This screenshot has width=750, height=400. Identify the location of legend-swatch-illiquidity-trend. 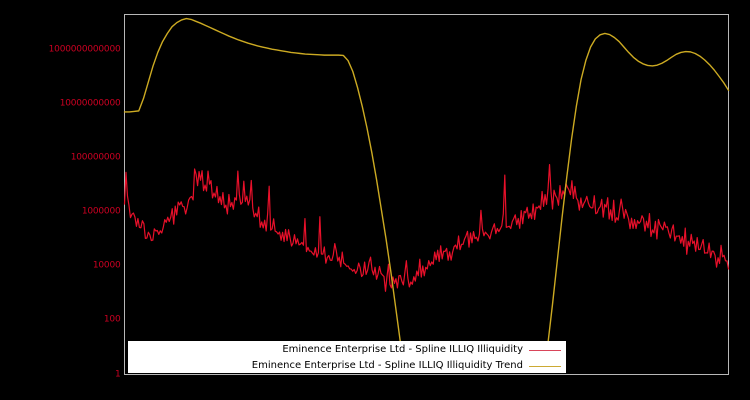
(545, 366).